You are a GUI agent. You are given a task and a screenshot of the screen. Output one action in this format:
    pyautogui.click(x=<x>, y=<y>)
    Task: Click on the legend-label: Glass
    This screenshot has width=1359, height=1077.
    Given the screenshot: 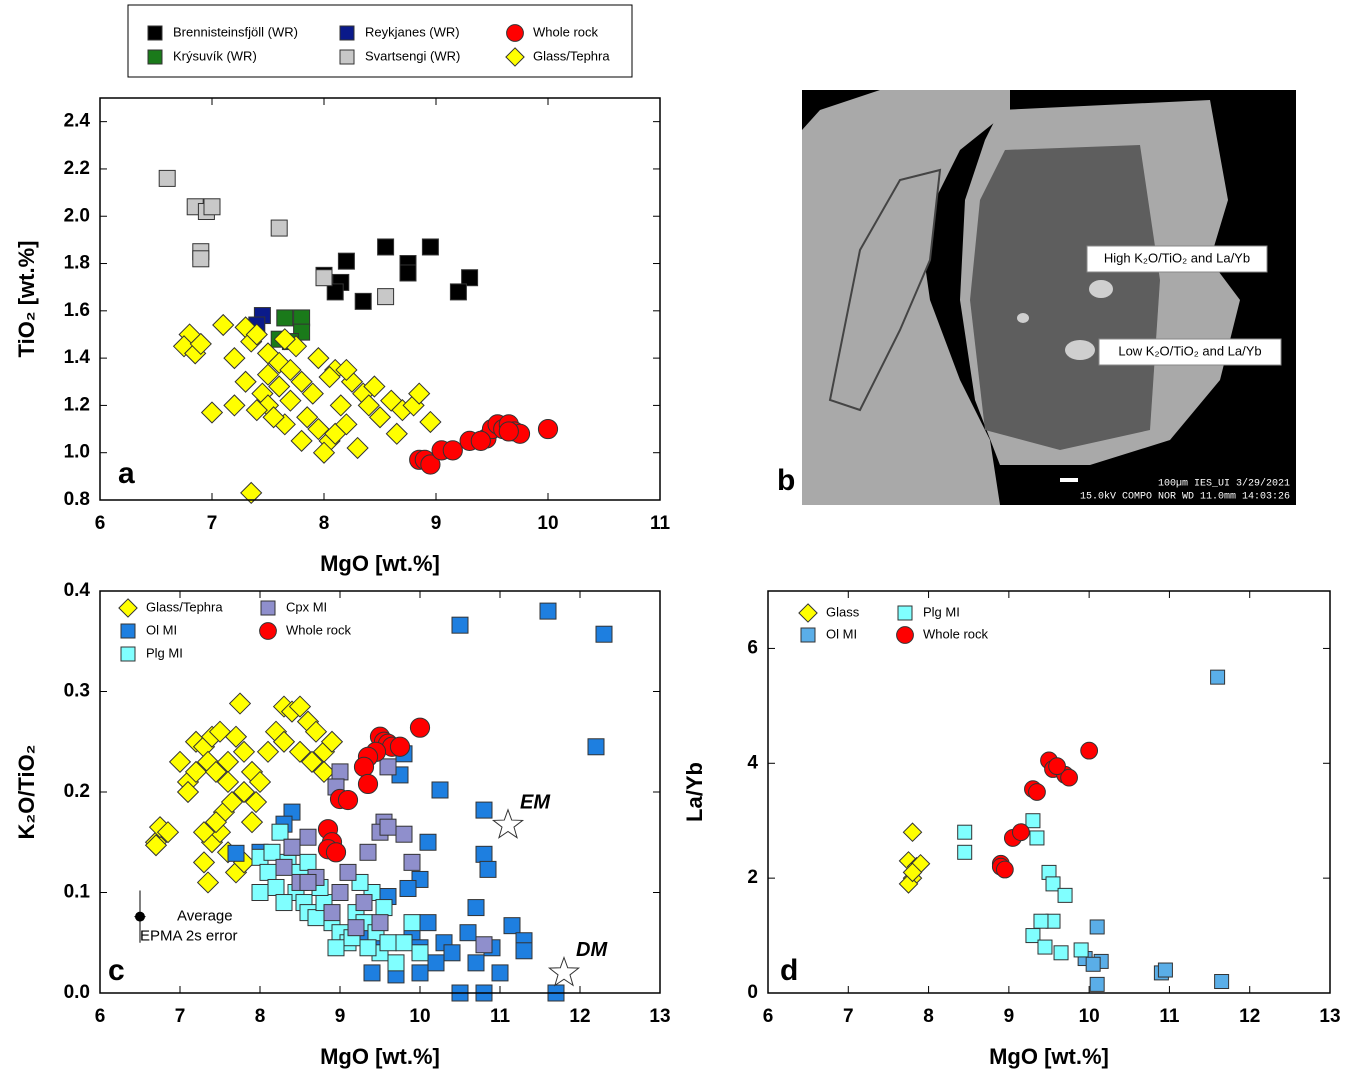 What is the action you would take?
    pyautogui.click(x=843, y=611)
    